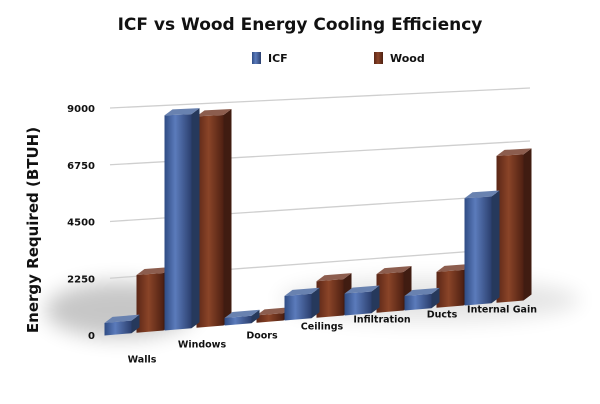 The height and width of the screenshot is (404, 600). I want to click on bar-icf-doors, so click(242, 317).